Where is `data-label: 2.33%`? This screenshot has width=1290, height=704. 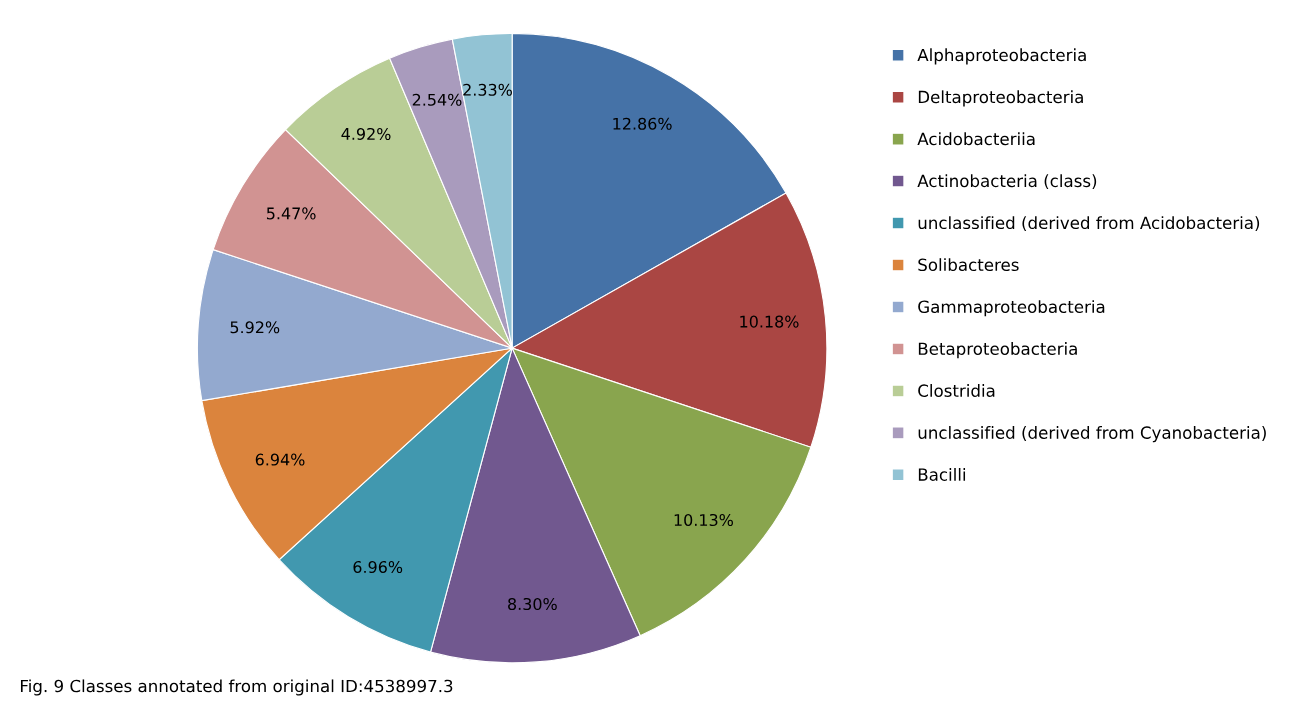 data-label: 2.33% is located at coordinates (487, 89).